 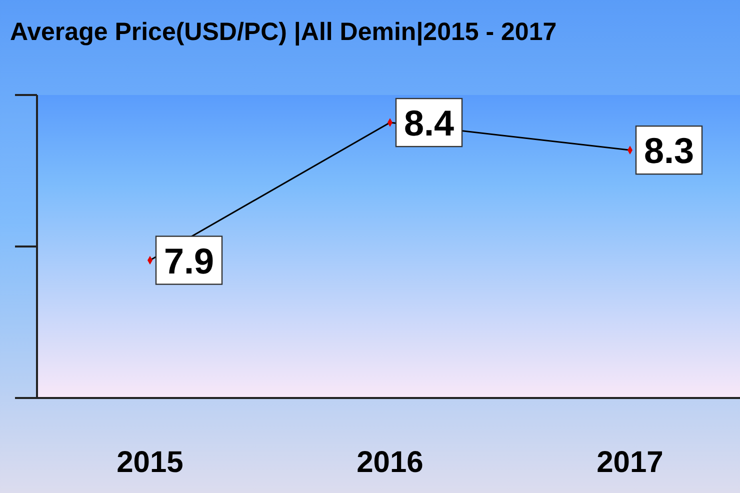 What do you see at coordinates (669, 151) in the screenshot?
I see `data-label: 8.3` at bounding box center [669, 151].